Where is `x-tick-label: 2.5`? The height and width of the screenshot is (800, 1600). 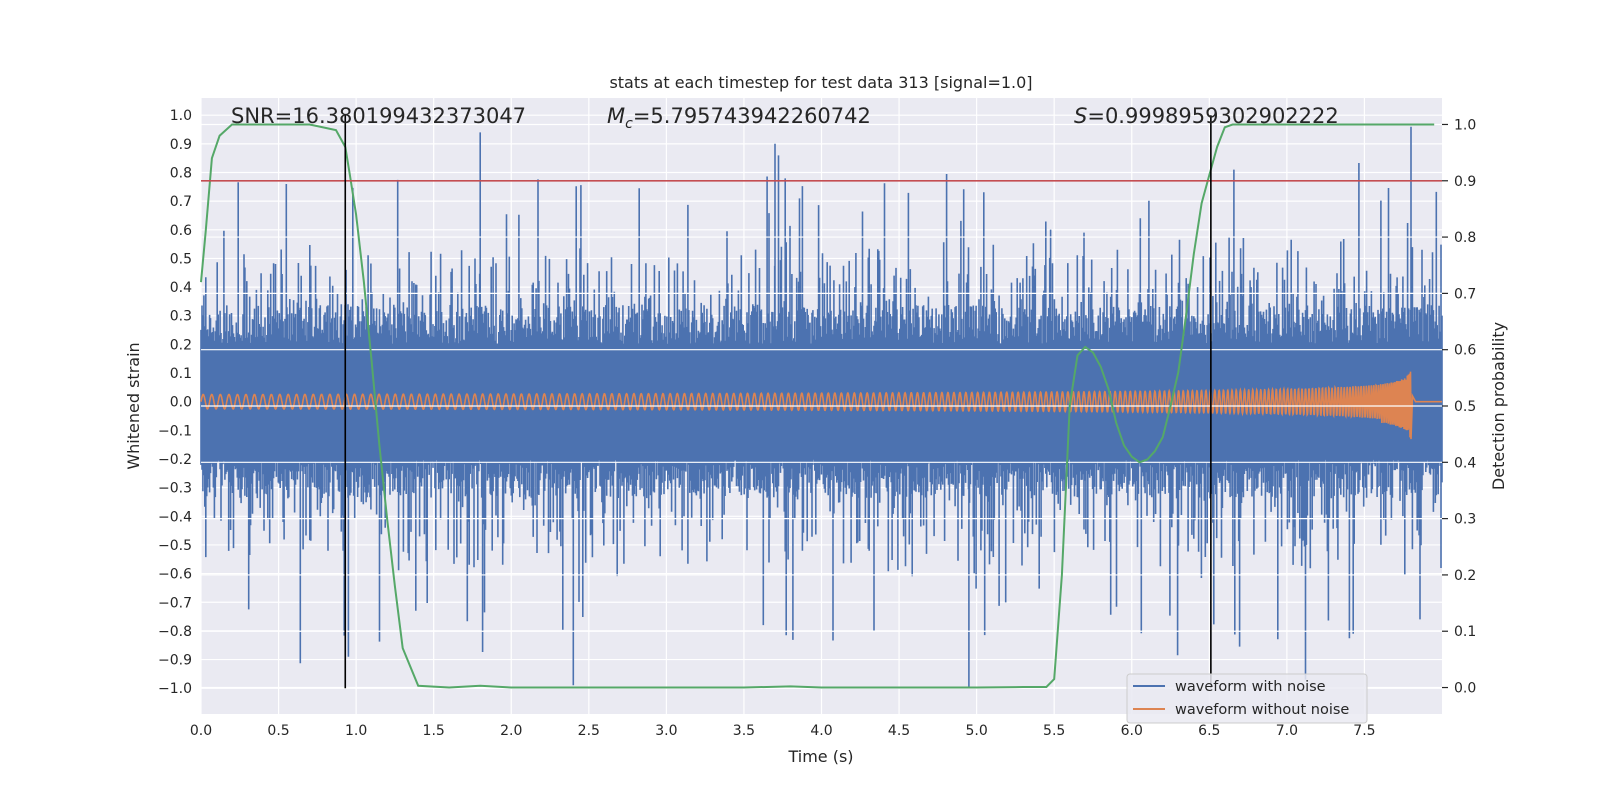
x-tick-label: 2.5 is located at coordinates (589, 731).